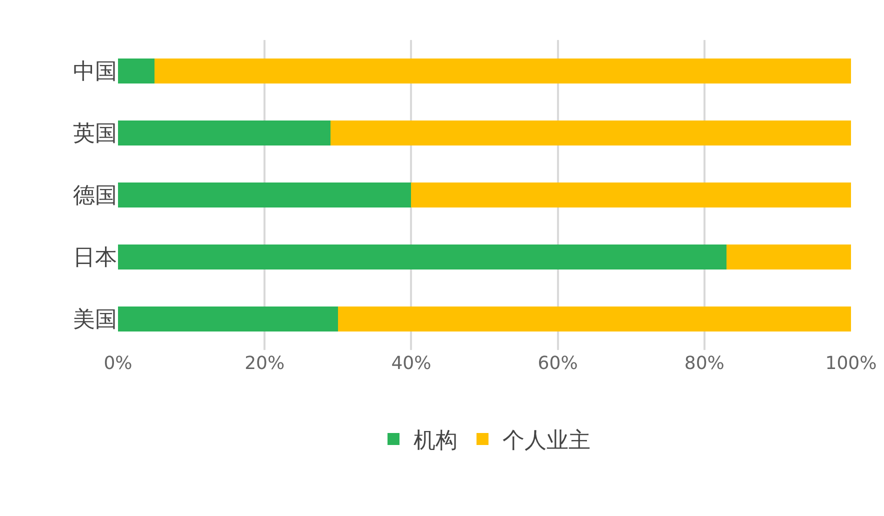  What do you see at coordinates (704, 363) in the screenshot?
I see `x-tick-label: 80%` at bounding box center [704, 363].